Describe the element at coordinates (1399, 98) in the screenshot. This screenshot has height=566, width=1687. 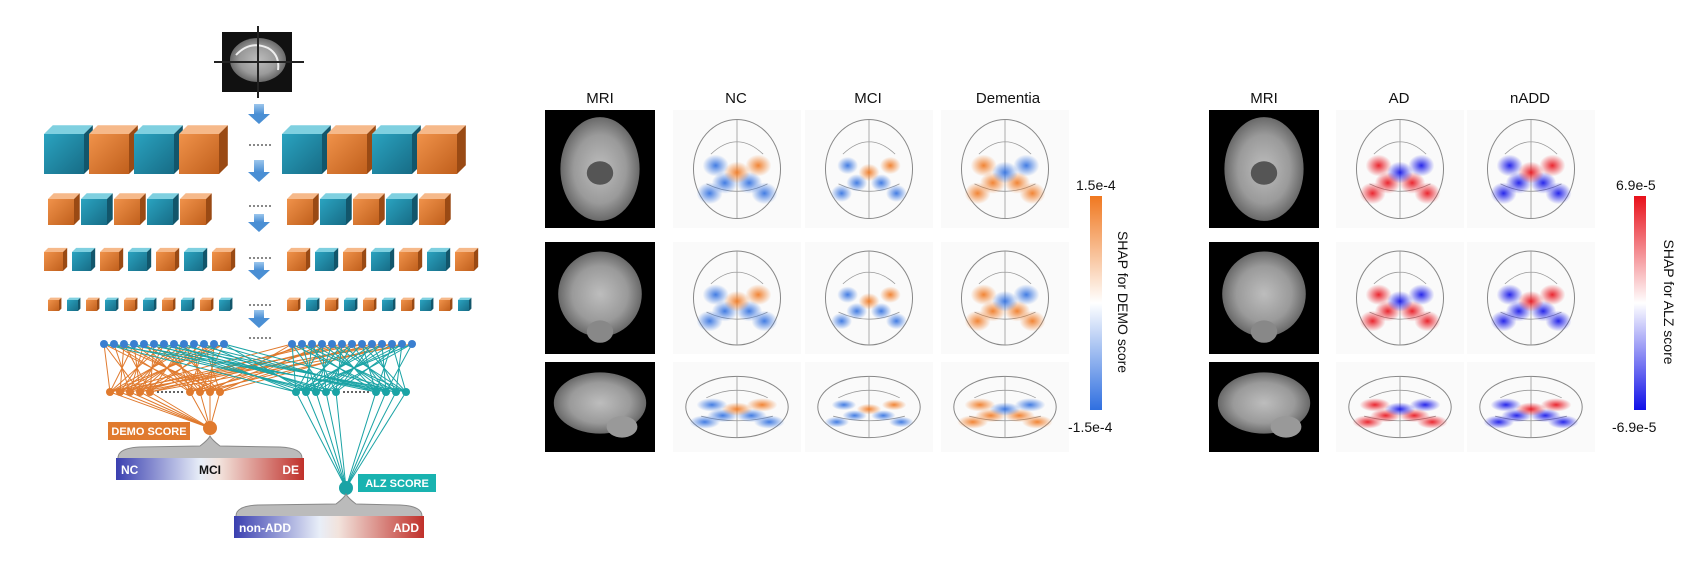
I see `alz-col-header-ad: AD` at that location.